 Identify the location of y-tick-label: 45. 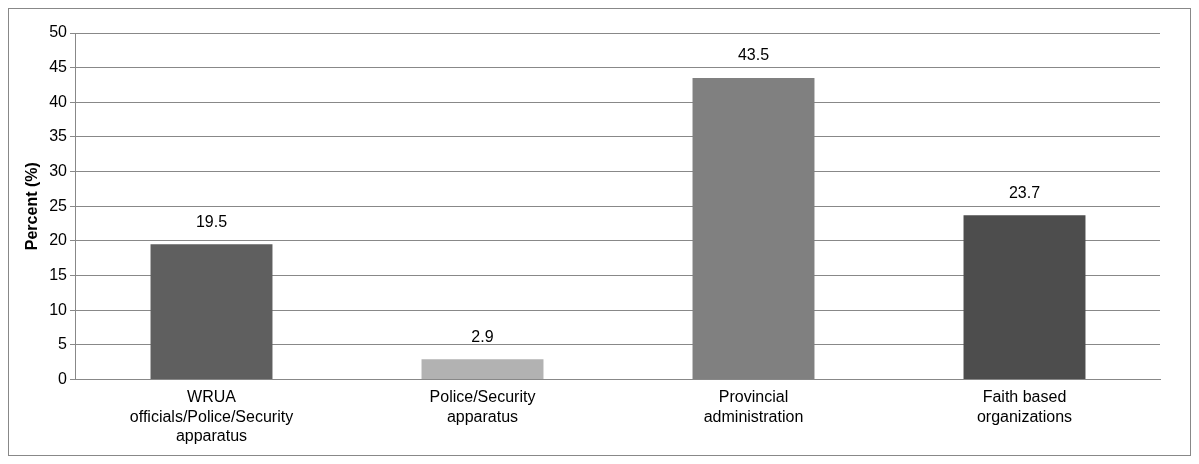
(58, 67).